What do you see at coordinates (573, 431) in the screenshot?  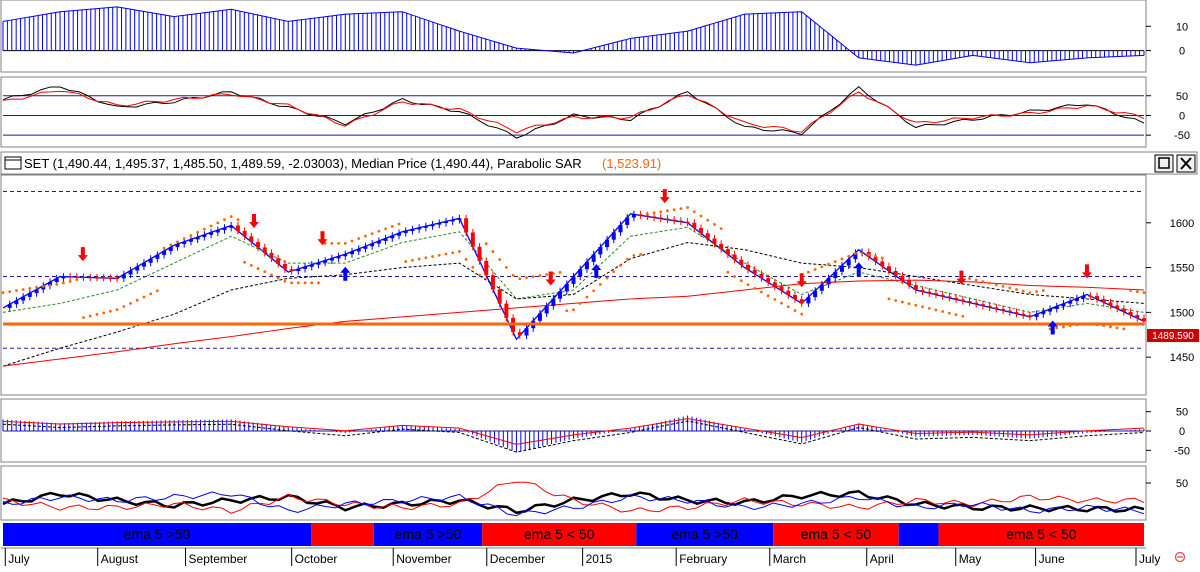 I see `oscillator-line` at bounding box center [573, 431].